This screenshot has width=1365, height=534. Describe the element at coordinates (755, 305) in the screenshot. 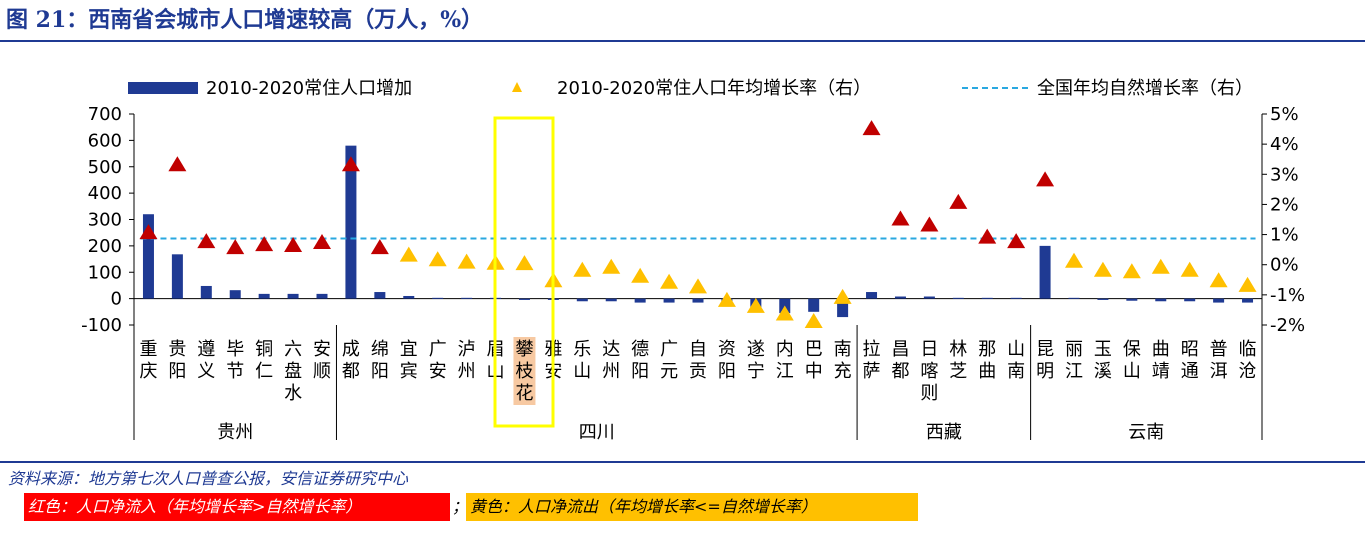

I see `rate-marker-遂宁` at that location.